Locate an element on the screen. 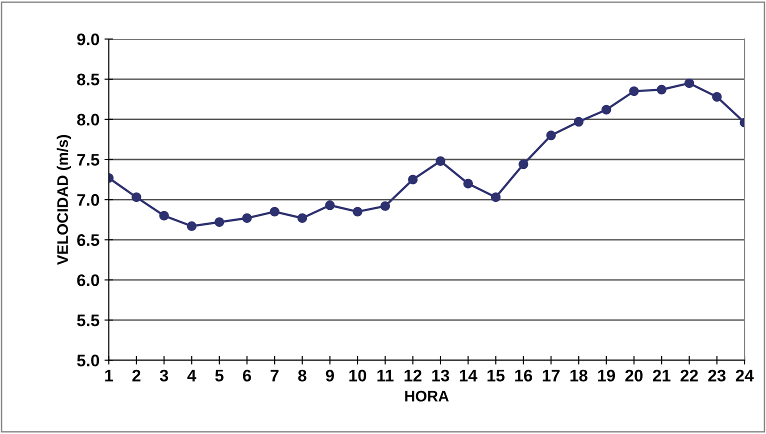 The image size is (766, 434). x-tick-label: 14 is located at coordinates (469, 376).